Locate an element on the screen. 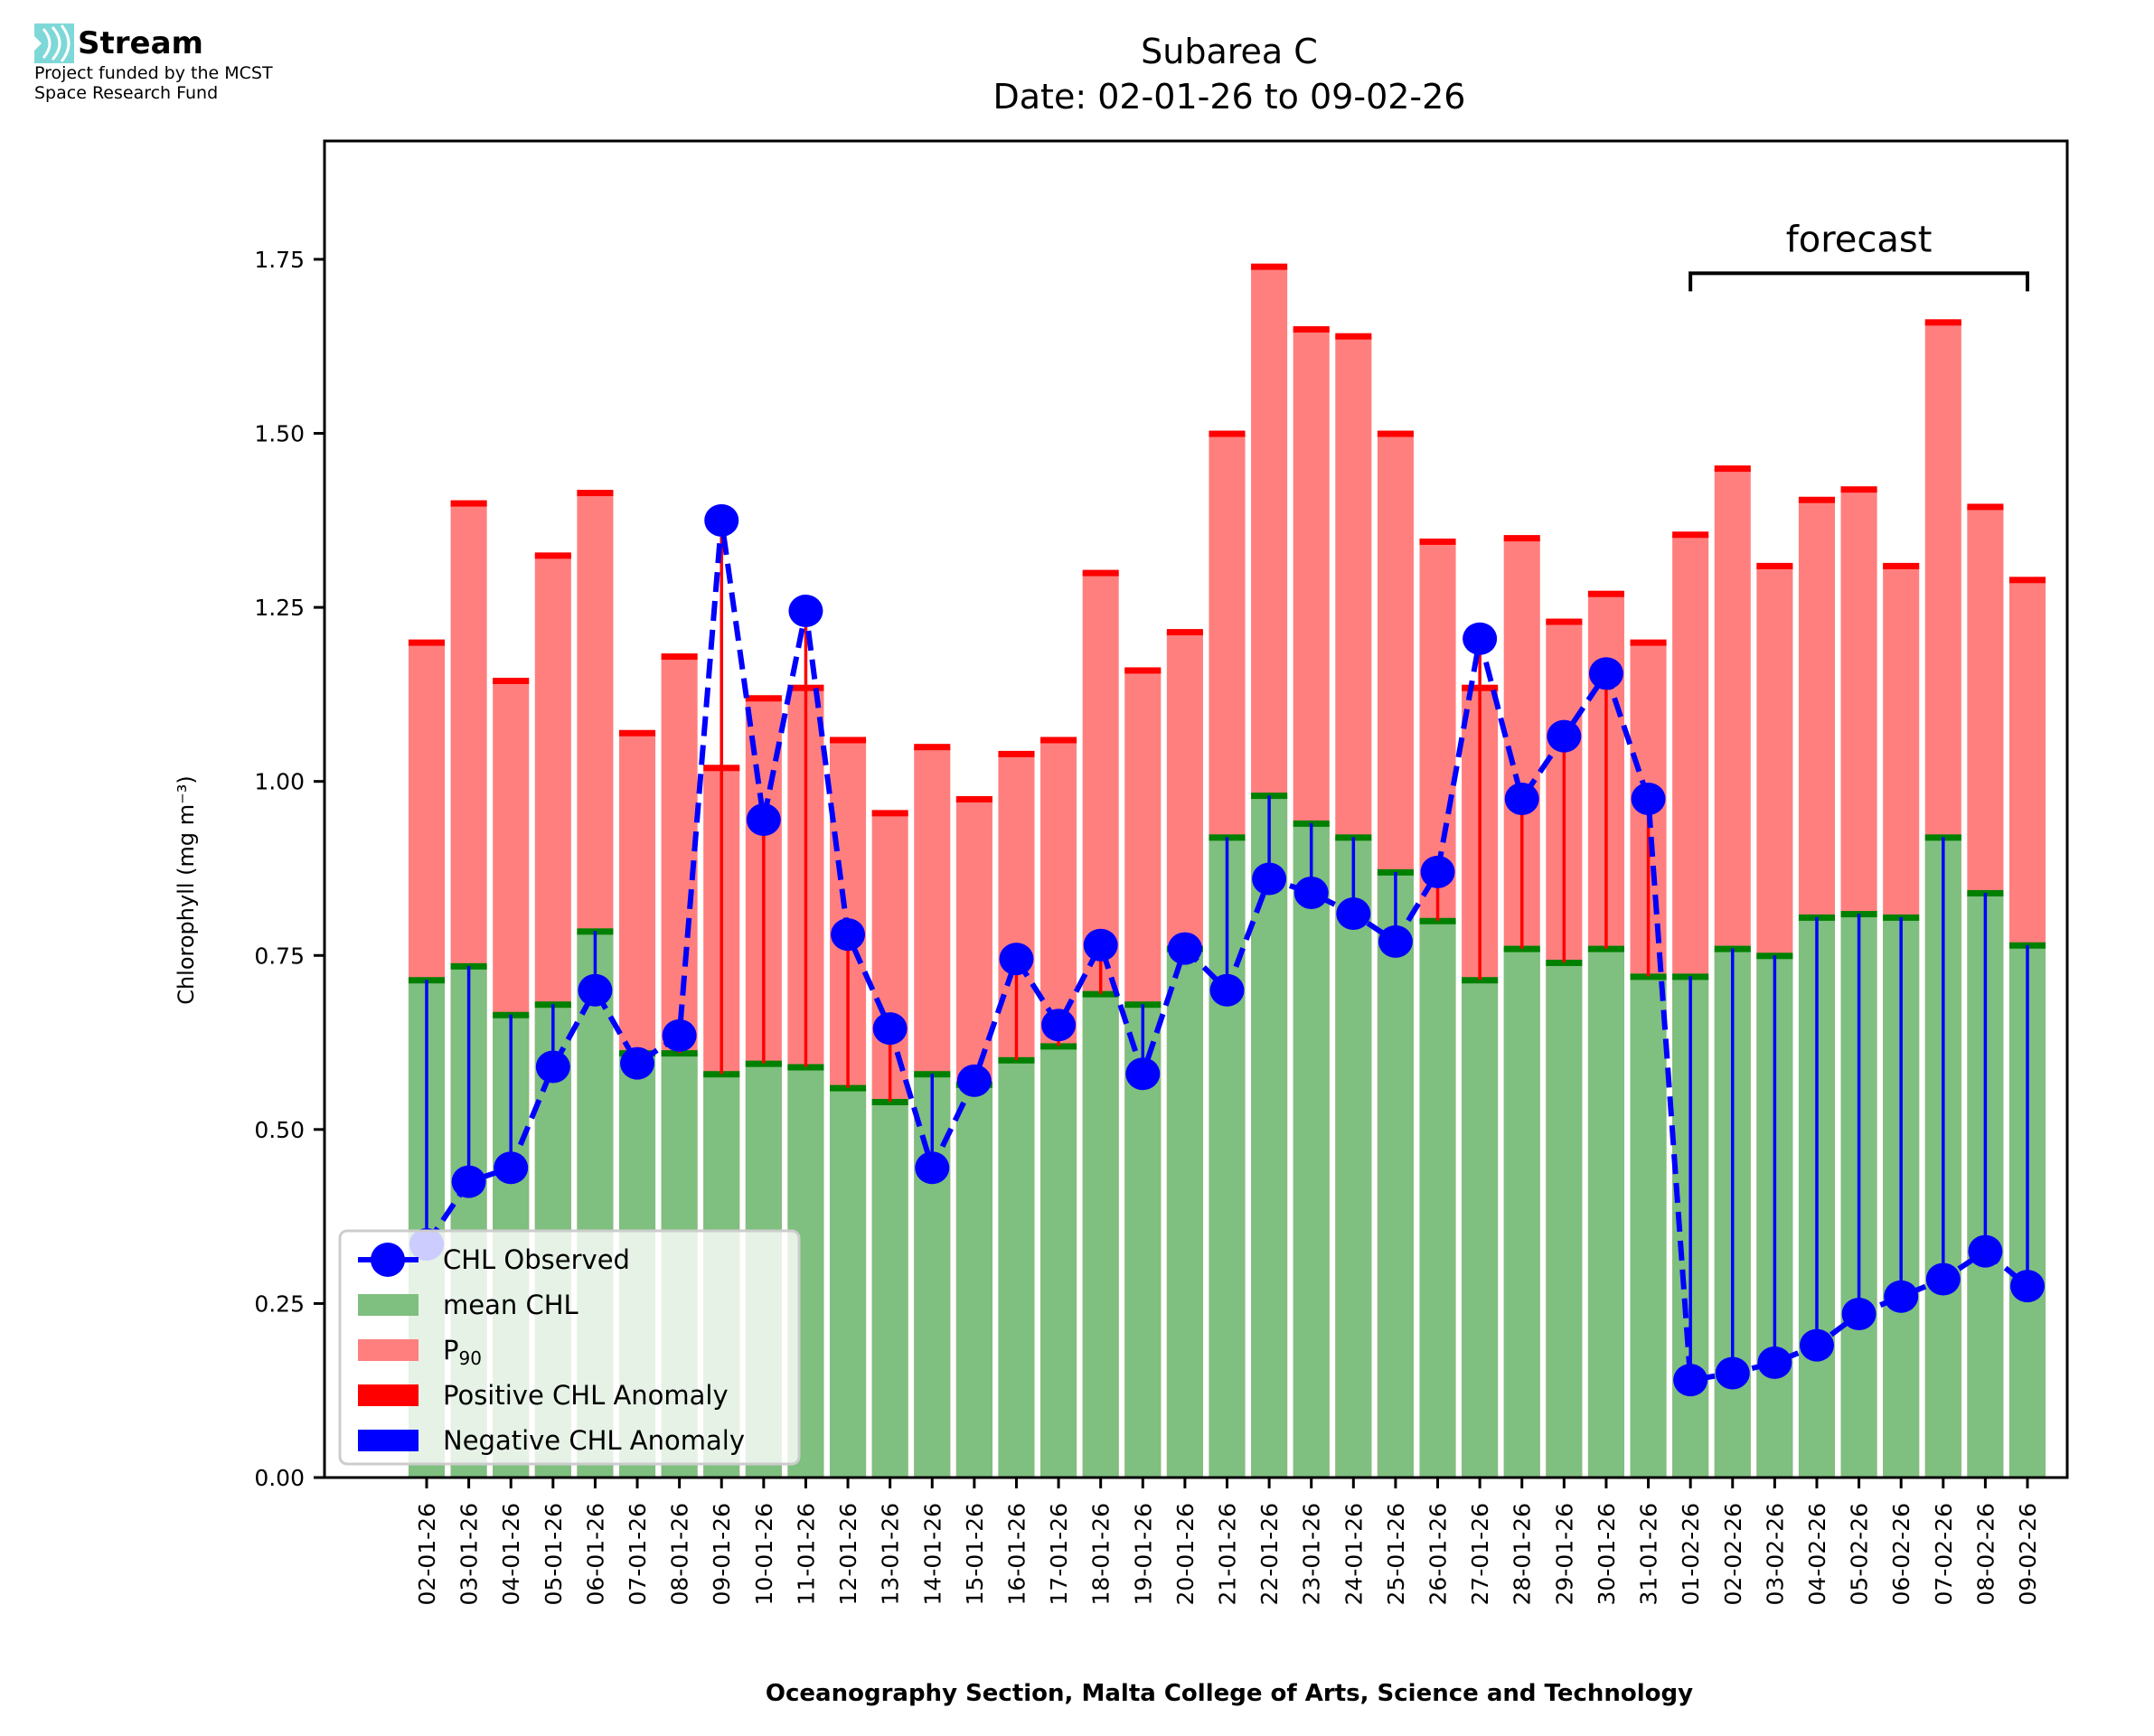 Image resolution: width=2154 pixels, height=1736 pixels. y-tick-label: 0.25 is located at coordinates (279, 1303).